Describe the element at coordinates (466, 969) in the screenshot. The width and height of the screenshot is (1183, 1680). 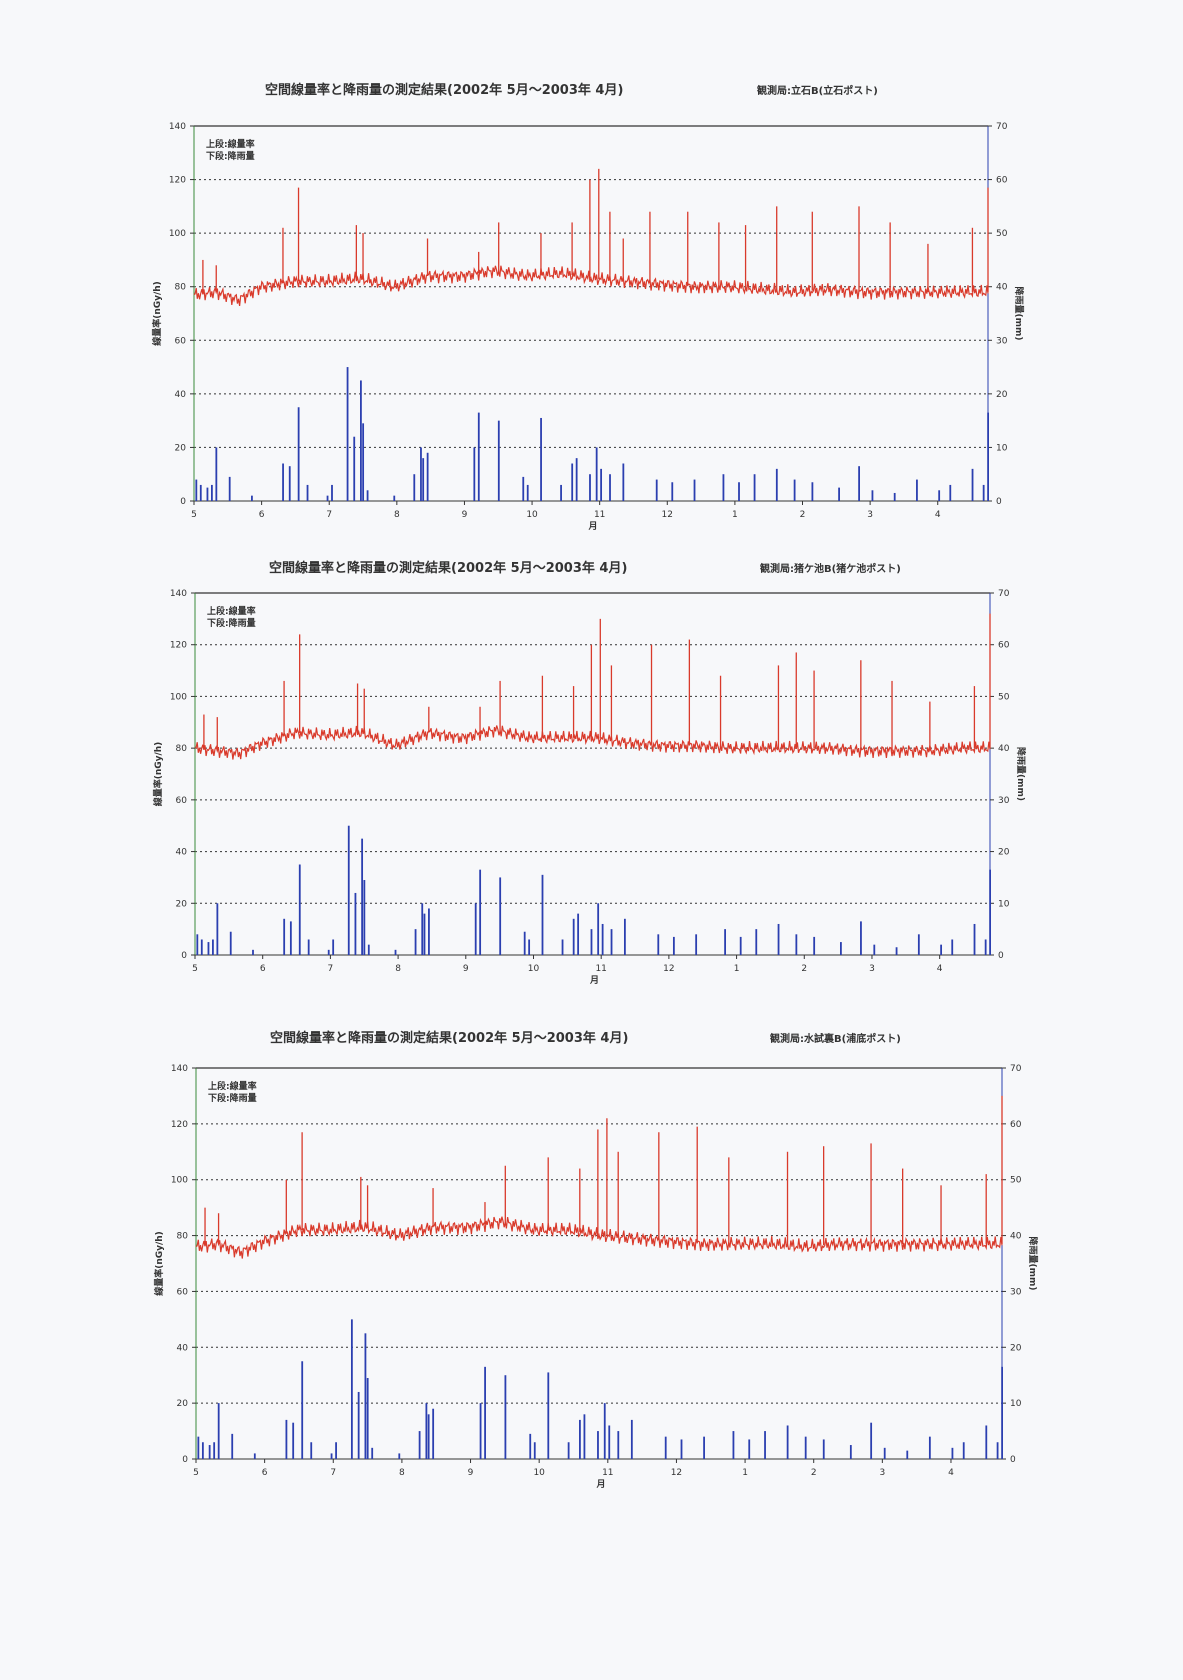
I see `x-tick-label: 9` at that location.